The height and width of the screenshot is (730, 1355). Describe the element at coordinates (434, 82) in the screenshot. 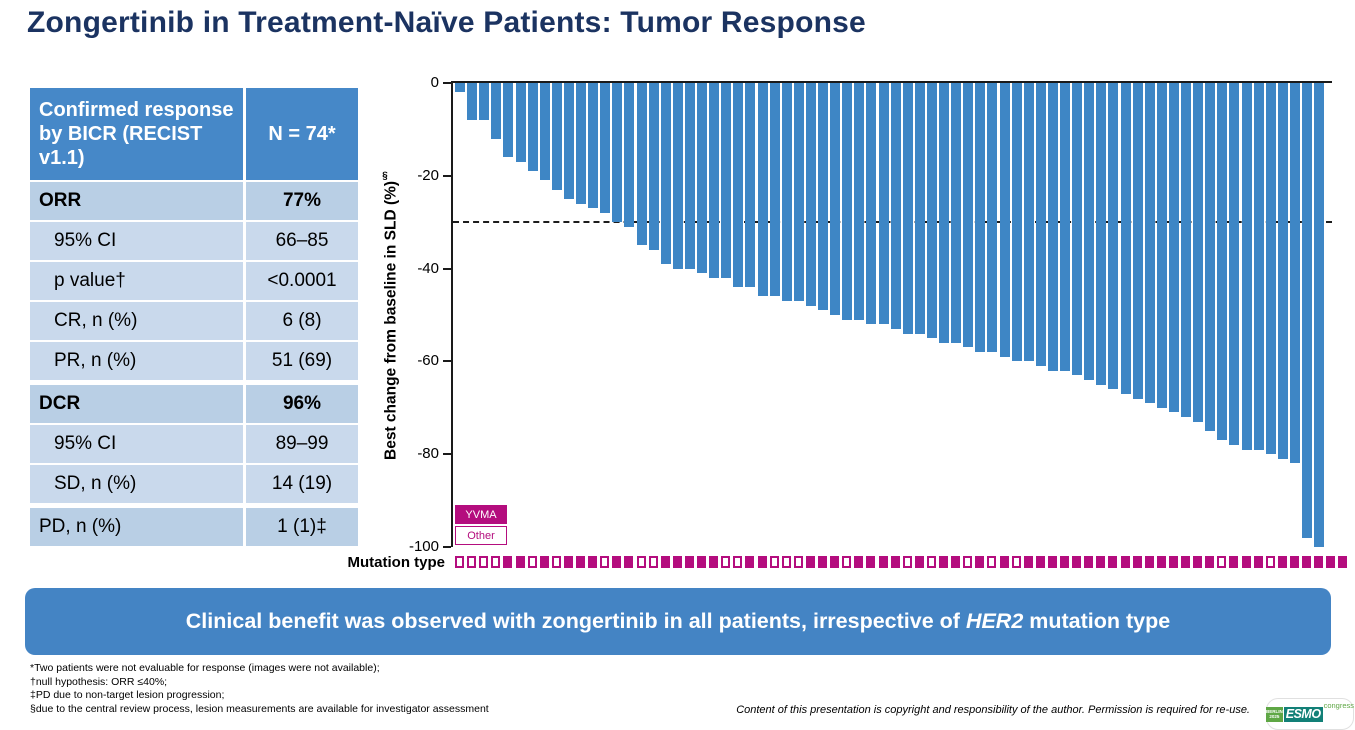

I see `y-tick-label: 0` at that location.